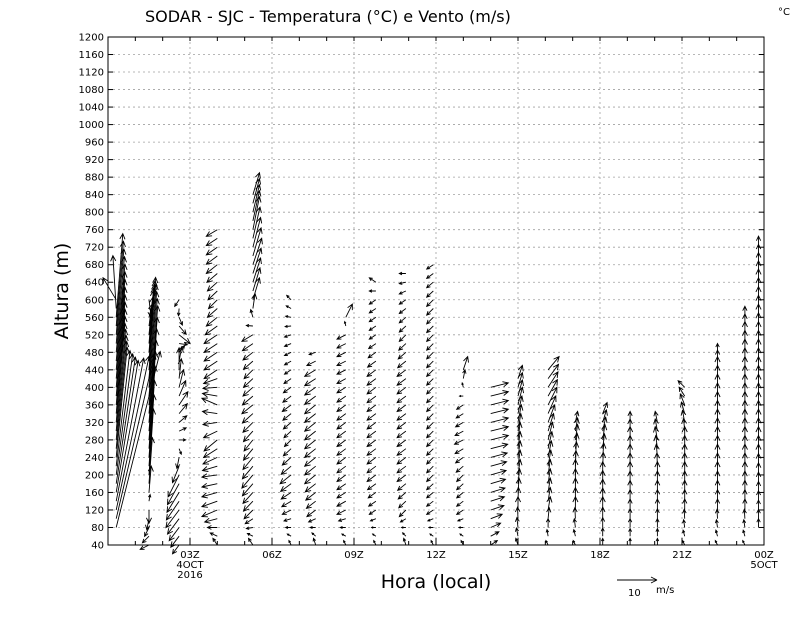 The height and width of the screenshot is (618, 800). What do you see at coordinates (62, 291) in the screenshot?
I see `y-axis-title: Altura (m)` at bounding box center [62, 291].